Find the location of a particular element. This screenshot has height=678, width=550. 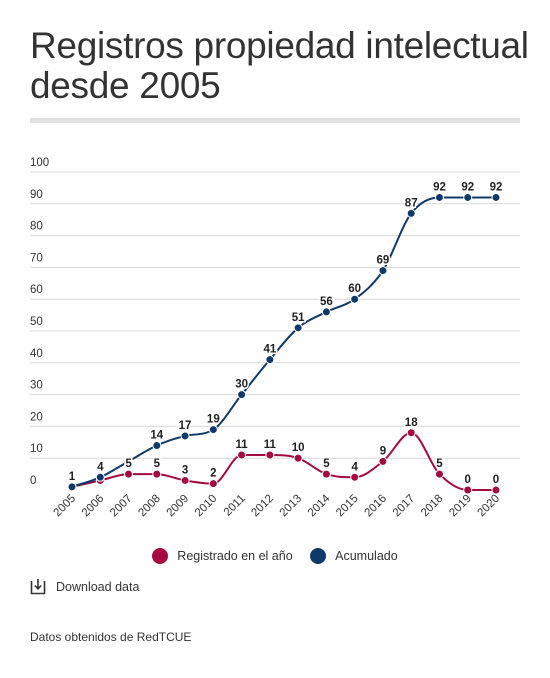

legend-label-acumulado: Acumulado is located at coordinates (366, 556).